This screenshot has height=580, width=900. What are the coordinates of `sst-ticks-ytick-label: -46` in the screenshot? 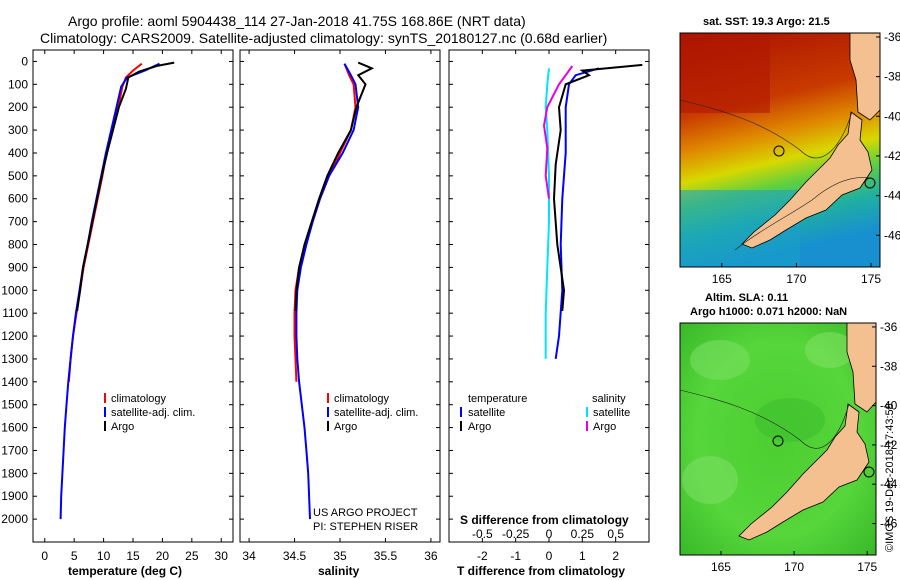 It's located at (892, 235).